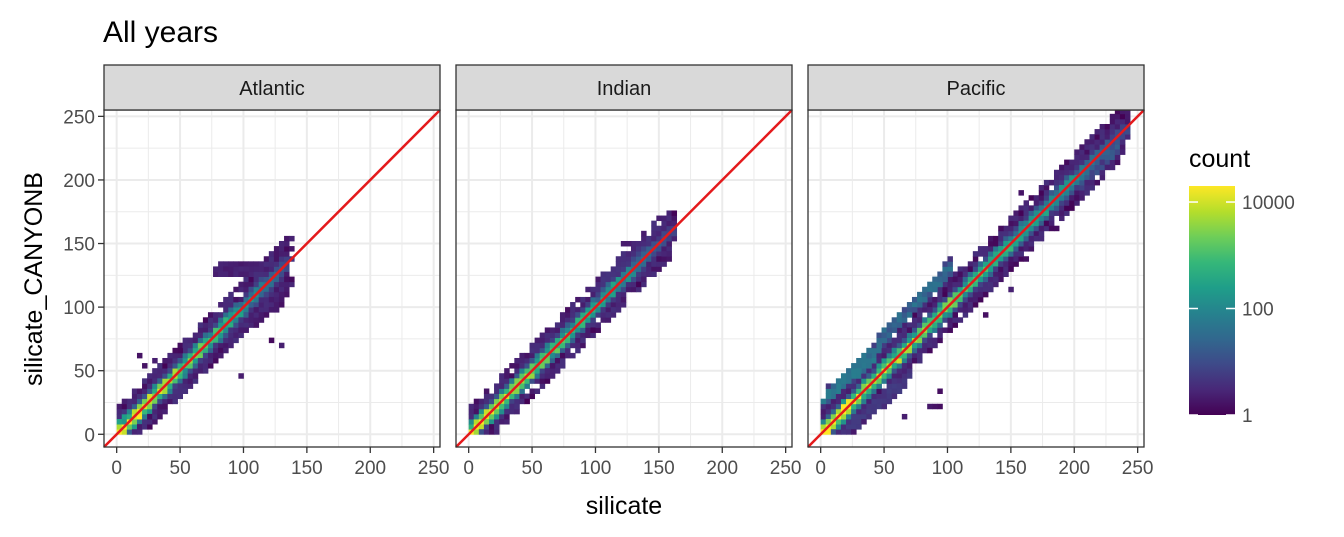  What do you see at coordinates (1247, 416) in the screenshot?
I see `legend-break-label: 1` at bounding box center [1247, 416].